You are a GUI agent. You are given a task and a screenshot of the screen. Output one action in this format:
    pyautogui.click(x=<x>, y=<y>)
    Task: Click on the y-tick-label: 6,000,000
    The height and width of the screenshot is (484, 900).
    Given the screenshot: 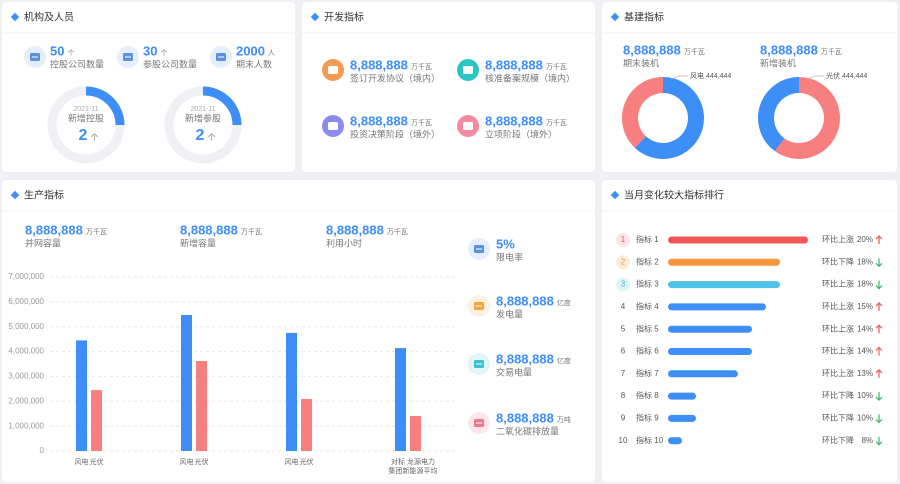 What is the action you would take?
    pyautogui.click(x=26, y=301)
    